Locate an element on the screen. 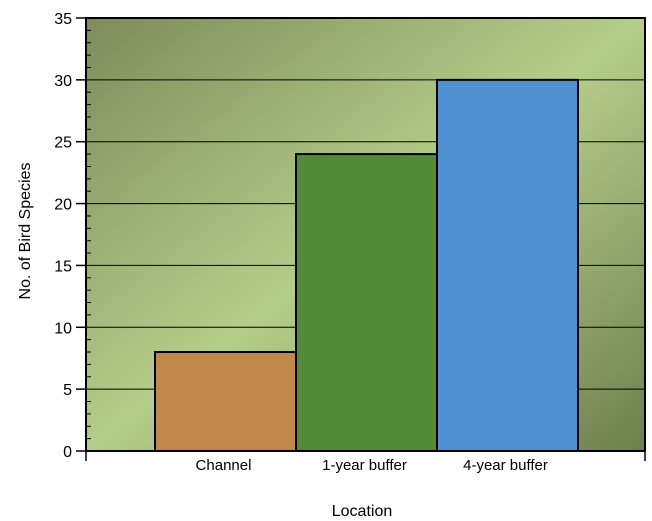  y-tick-label: 0 is located at coordinates (67, 452).